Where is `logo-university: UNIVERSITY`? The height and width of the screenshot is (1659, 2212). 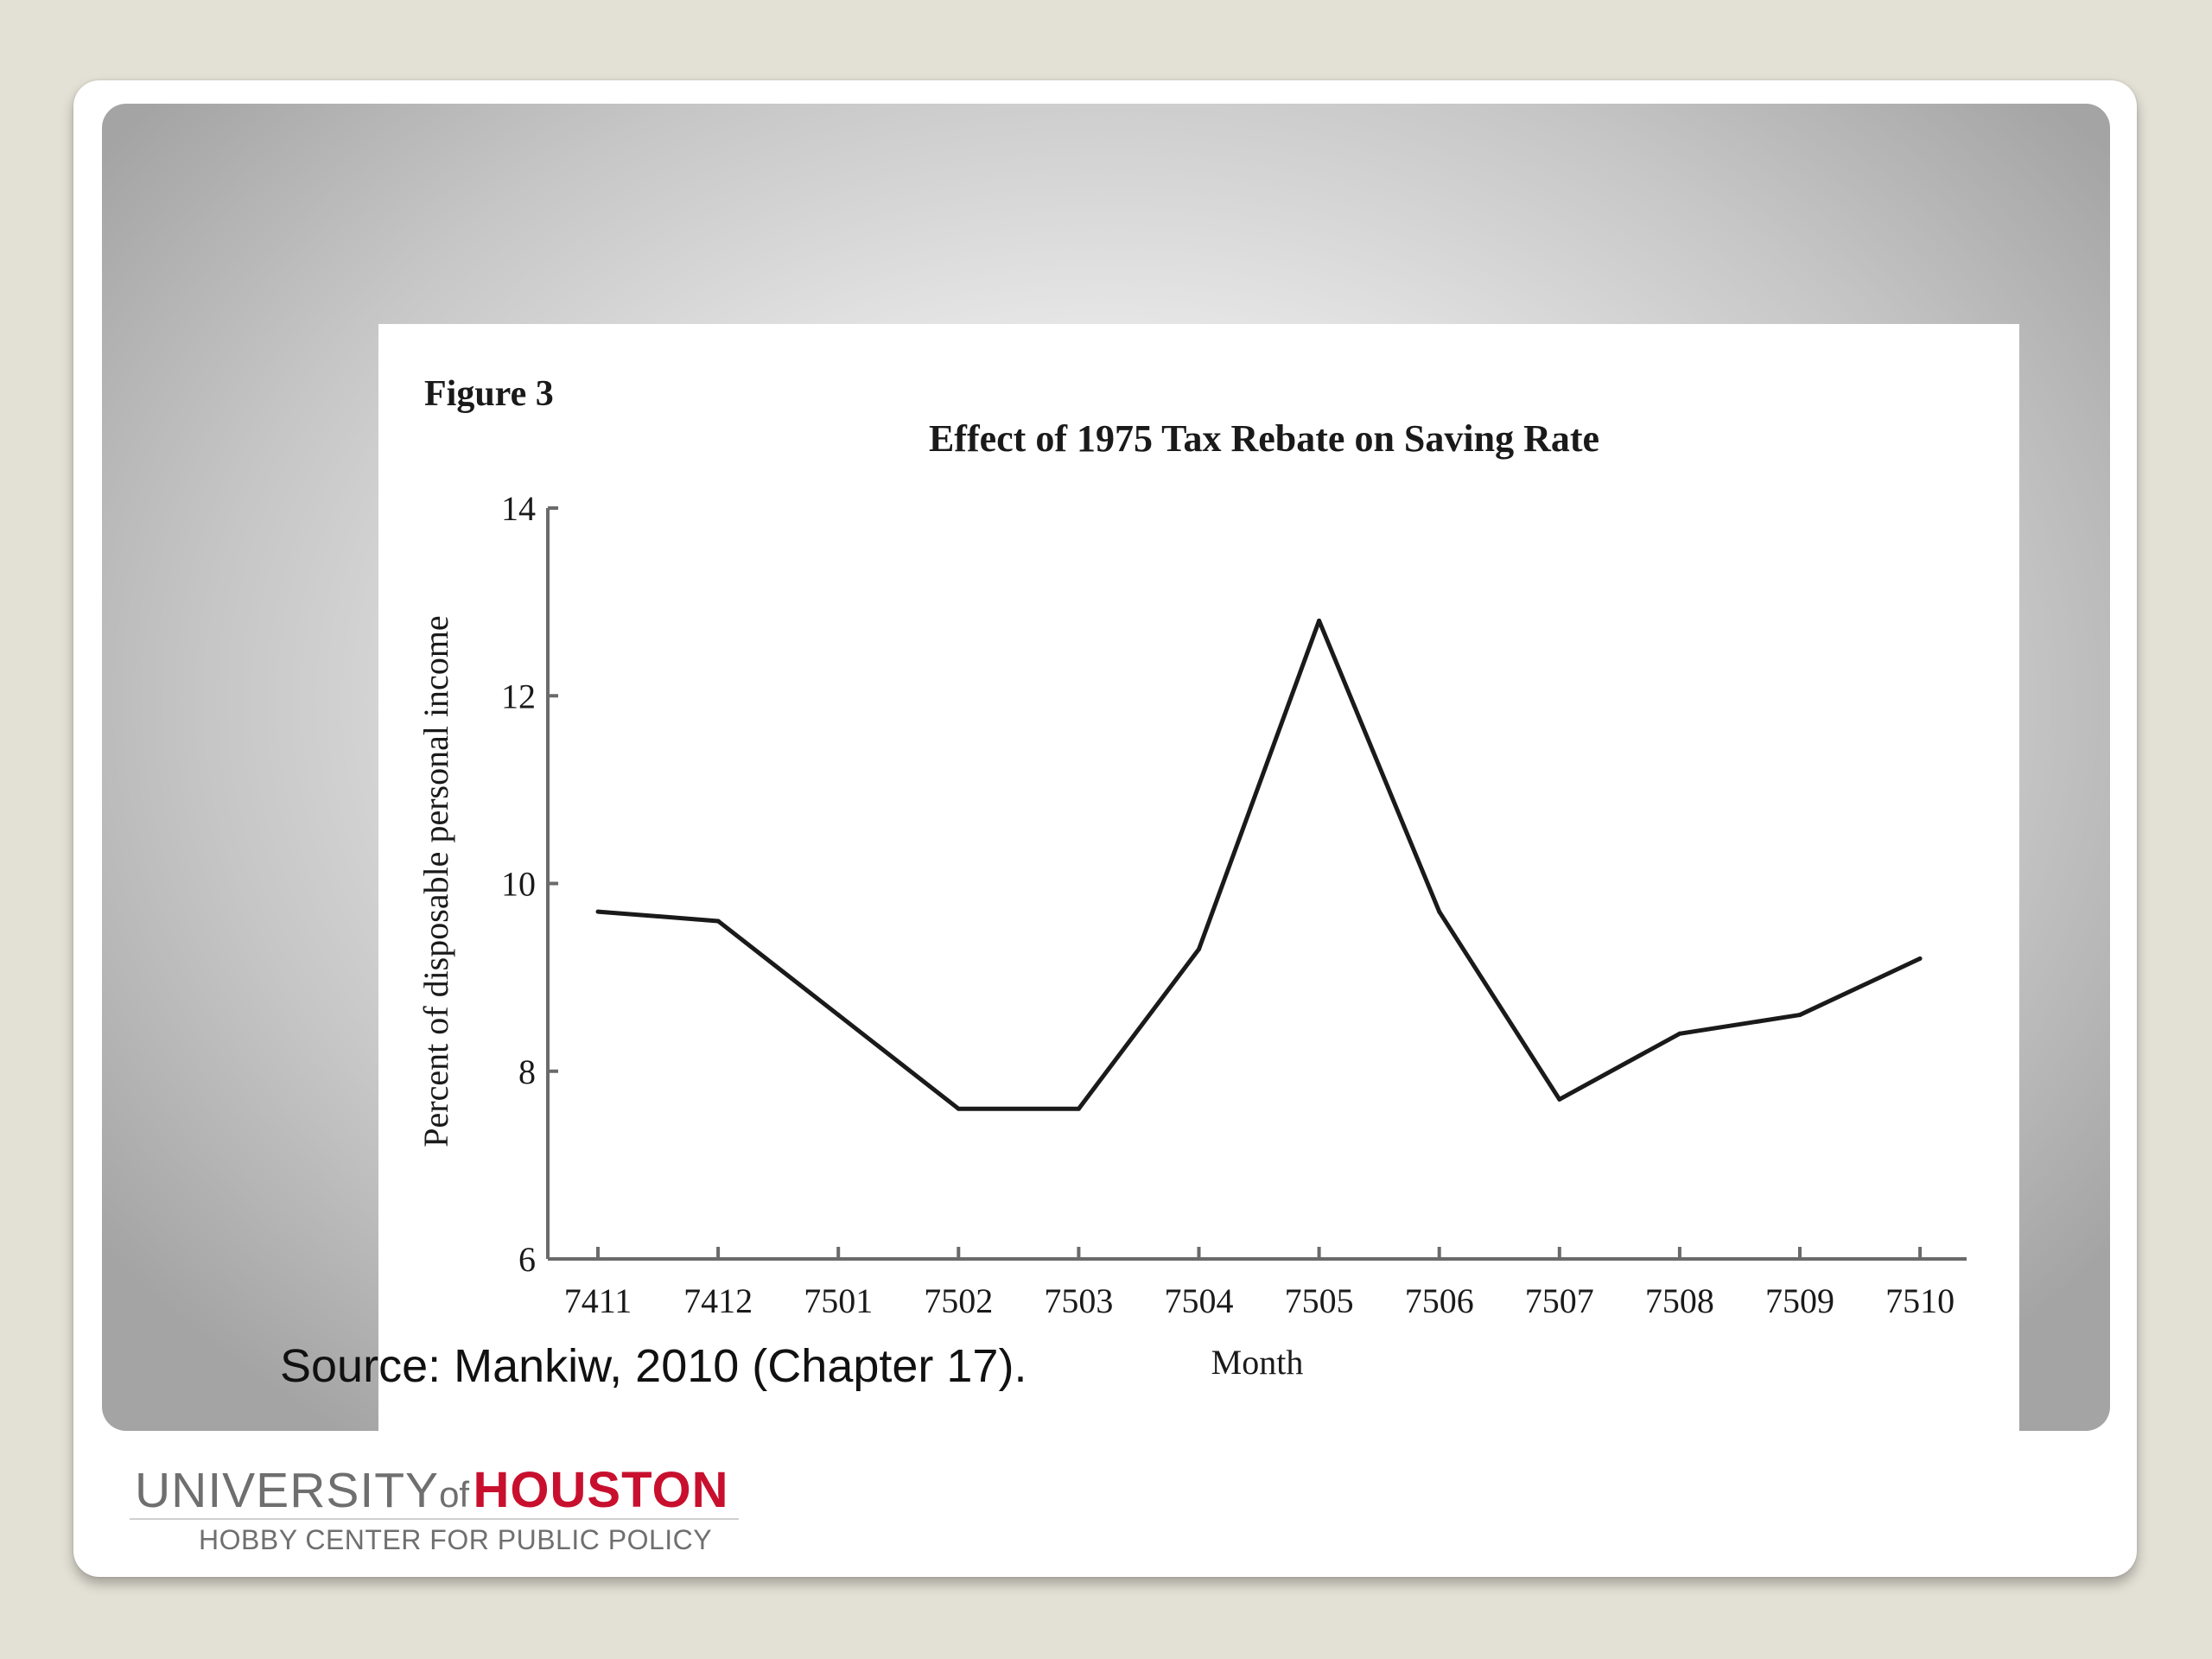 logo-university: UNIVERSITY is located at coordinates (287, 1490).